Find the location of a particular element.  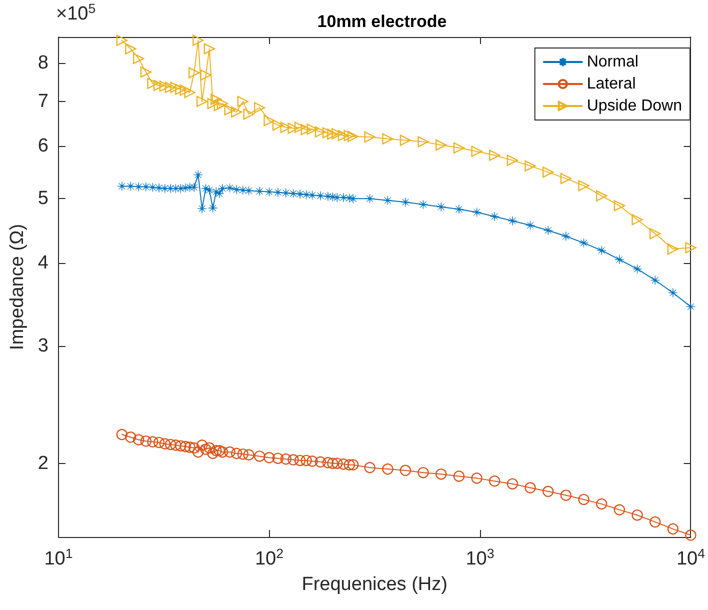

legend-label: Normal is located at coordinates (612, 62).